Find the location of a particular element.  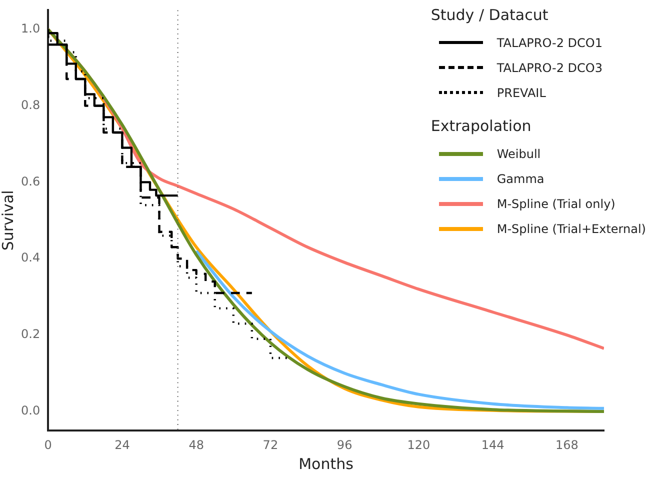

legend-title: Study / Datacut is located at coordinates (490, 15).